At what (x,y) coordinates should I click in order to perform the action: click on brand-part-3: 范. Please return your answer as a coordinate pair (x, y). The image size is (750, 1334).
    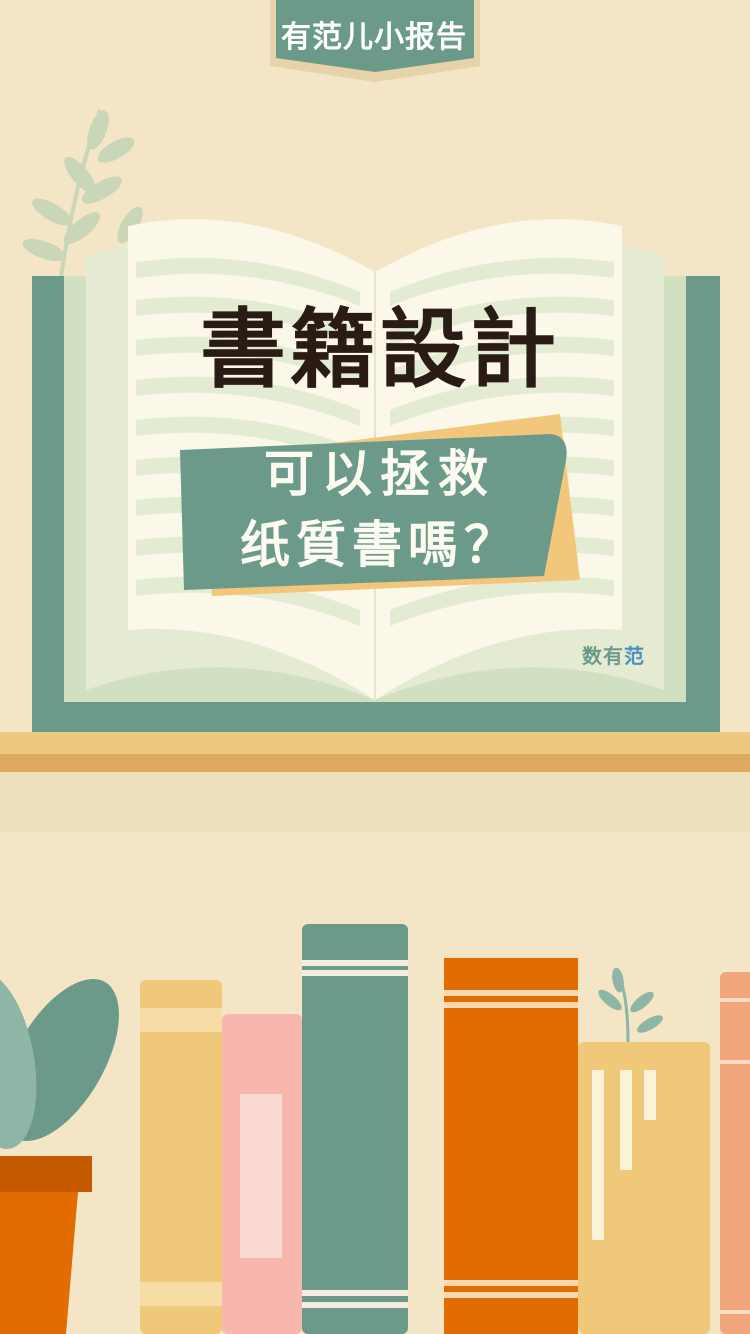
    Looking at the image, I should click on (634, 656).